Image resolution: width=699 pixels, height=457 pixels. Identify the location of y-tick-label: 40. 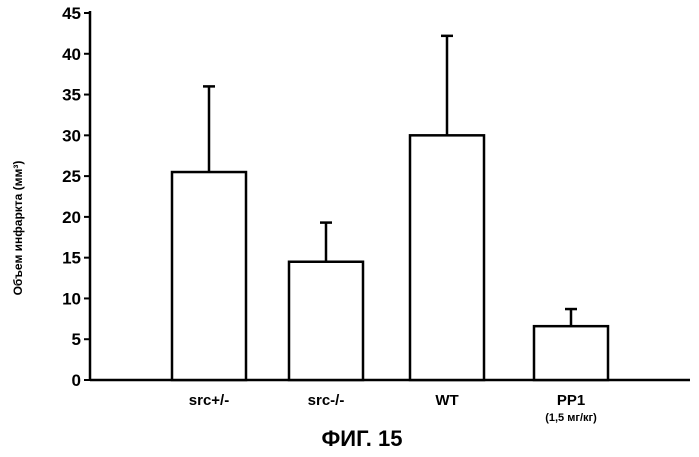
(71, 54).